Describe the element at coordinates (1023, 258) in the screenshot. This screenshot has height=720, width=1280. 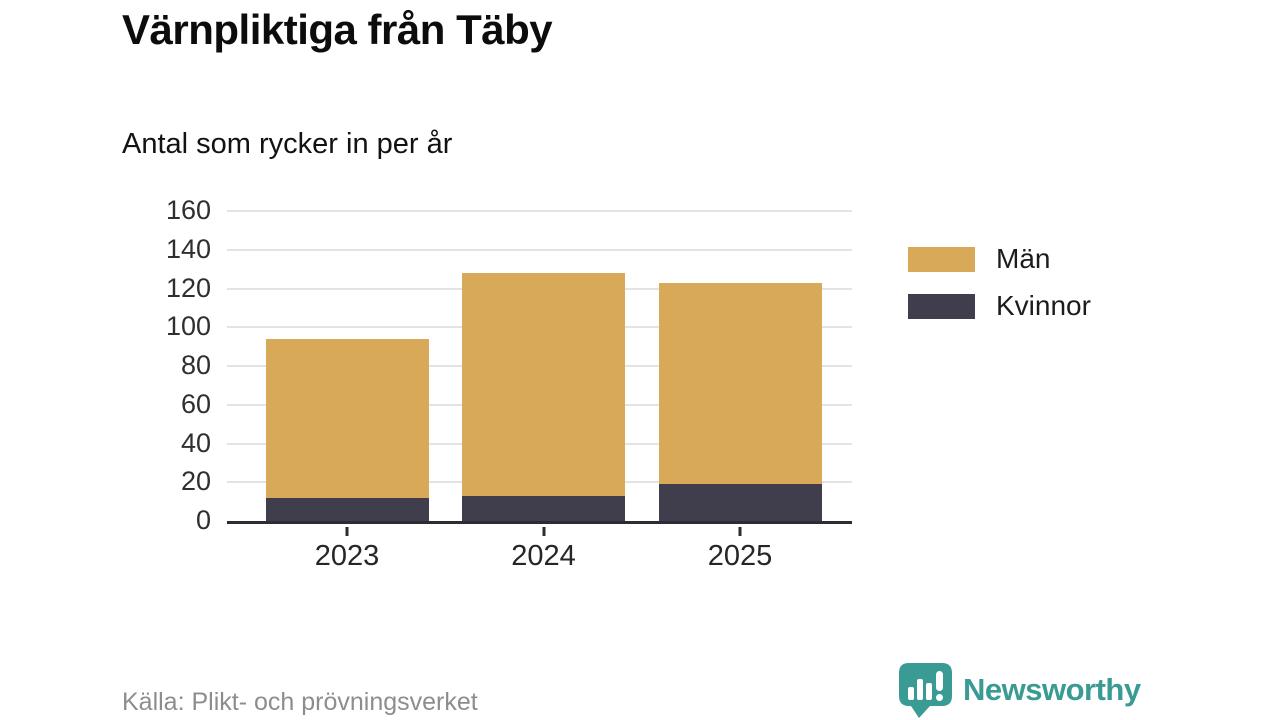
I see `legend-label-Män: Män` at that location.